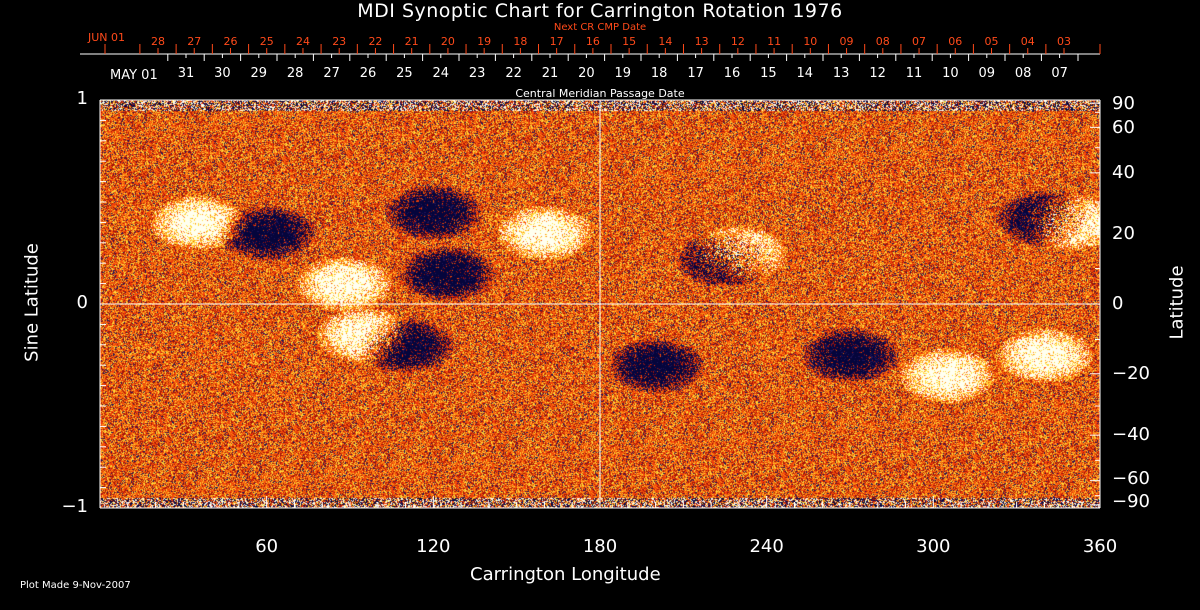  What do you see at coordinates (933, 546) in the screenshot?
I see `x-tick-label: 300` at bounding box center [933, 546].